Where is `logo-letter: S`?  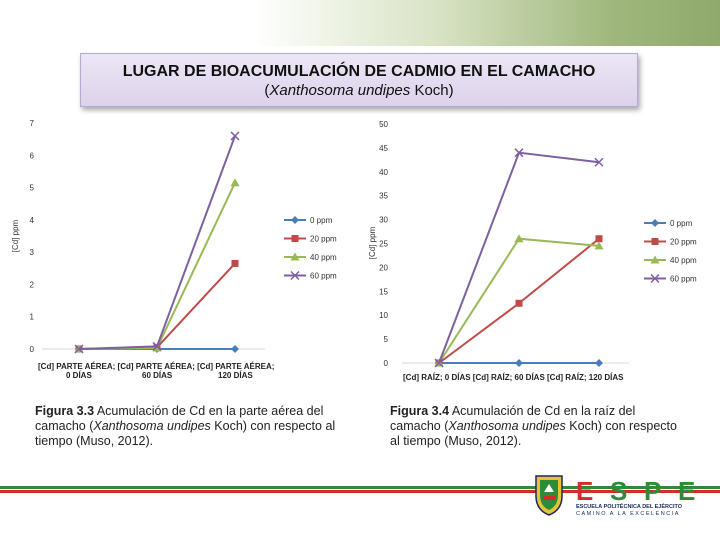
logo-letter: S is located at coordinates (618, 491).